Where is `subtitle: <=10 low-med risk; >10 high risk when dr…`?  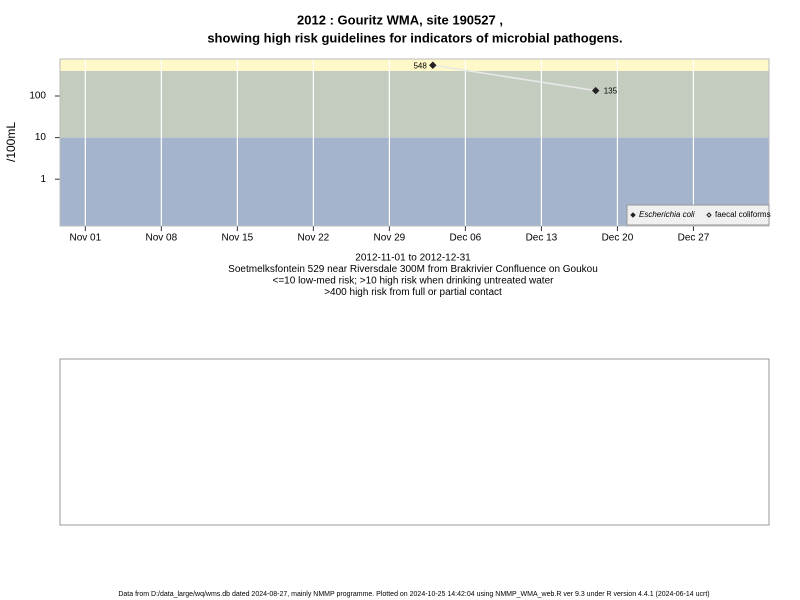
subtitle: <=10 low-med risk; >10 high risk when dr… is located at coordinates (414, 281).